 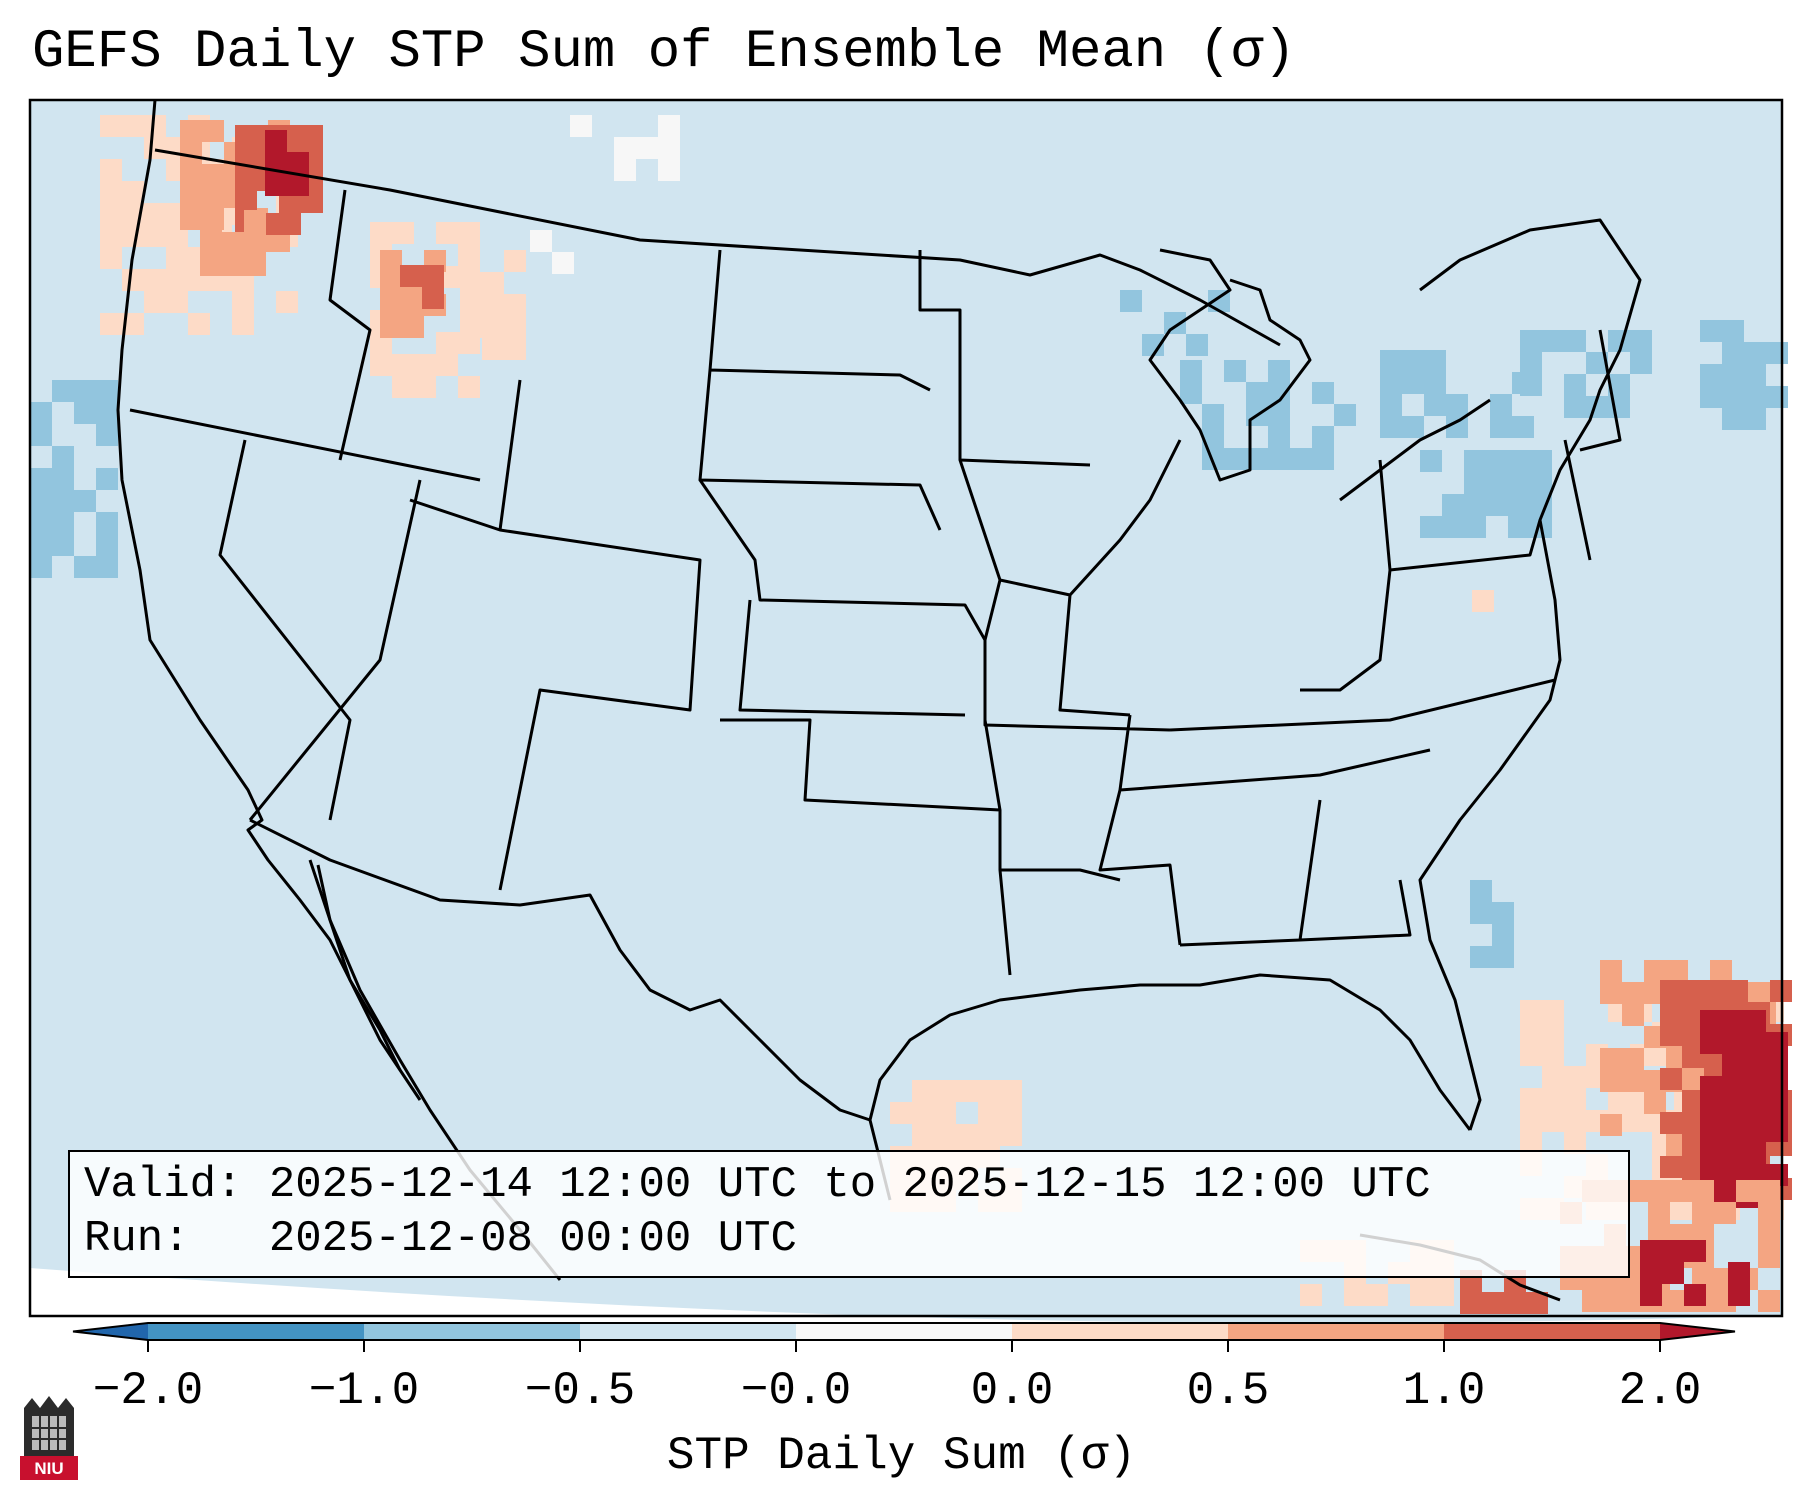 I want to click on colorbar-tick-label: −0.5, so click(x=580, y=1391).